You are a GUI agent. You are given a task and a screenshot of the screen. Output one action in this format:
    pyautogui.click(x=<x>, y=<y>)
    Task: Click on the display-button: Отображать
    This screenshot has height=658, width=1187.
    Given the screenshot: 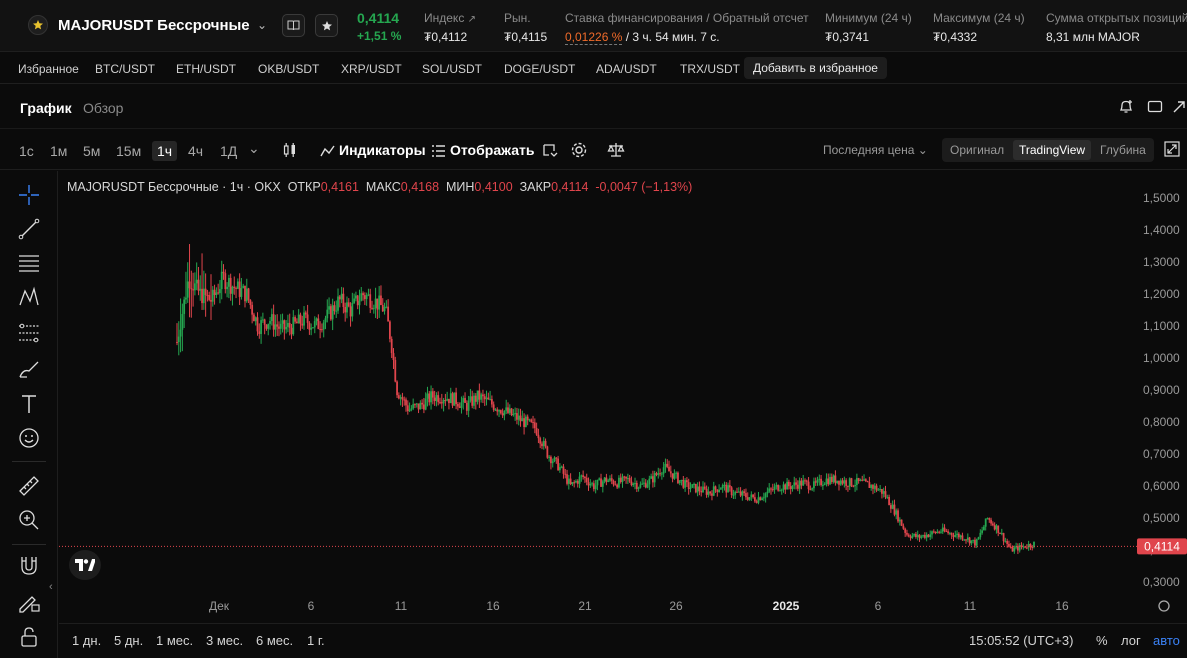 What is the action you would take?
    pyautogui.click(x=482, y=150)
    